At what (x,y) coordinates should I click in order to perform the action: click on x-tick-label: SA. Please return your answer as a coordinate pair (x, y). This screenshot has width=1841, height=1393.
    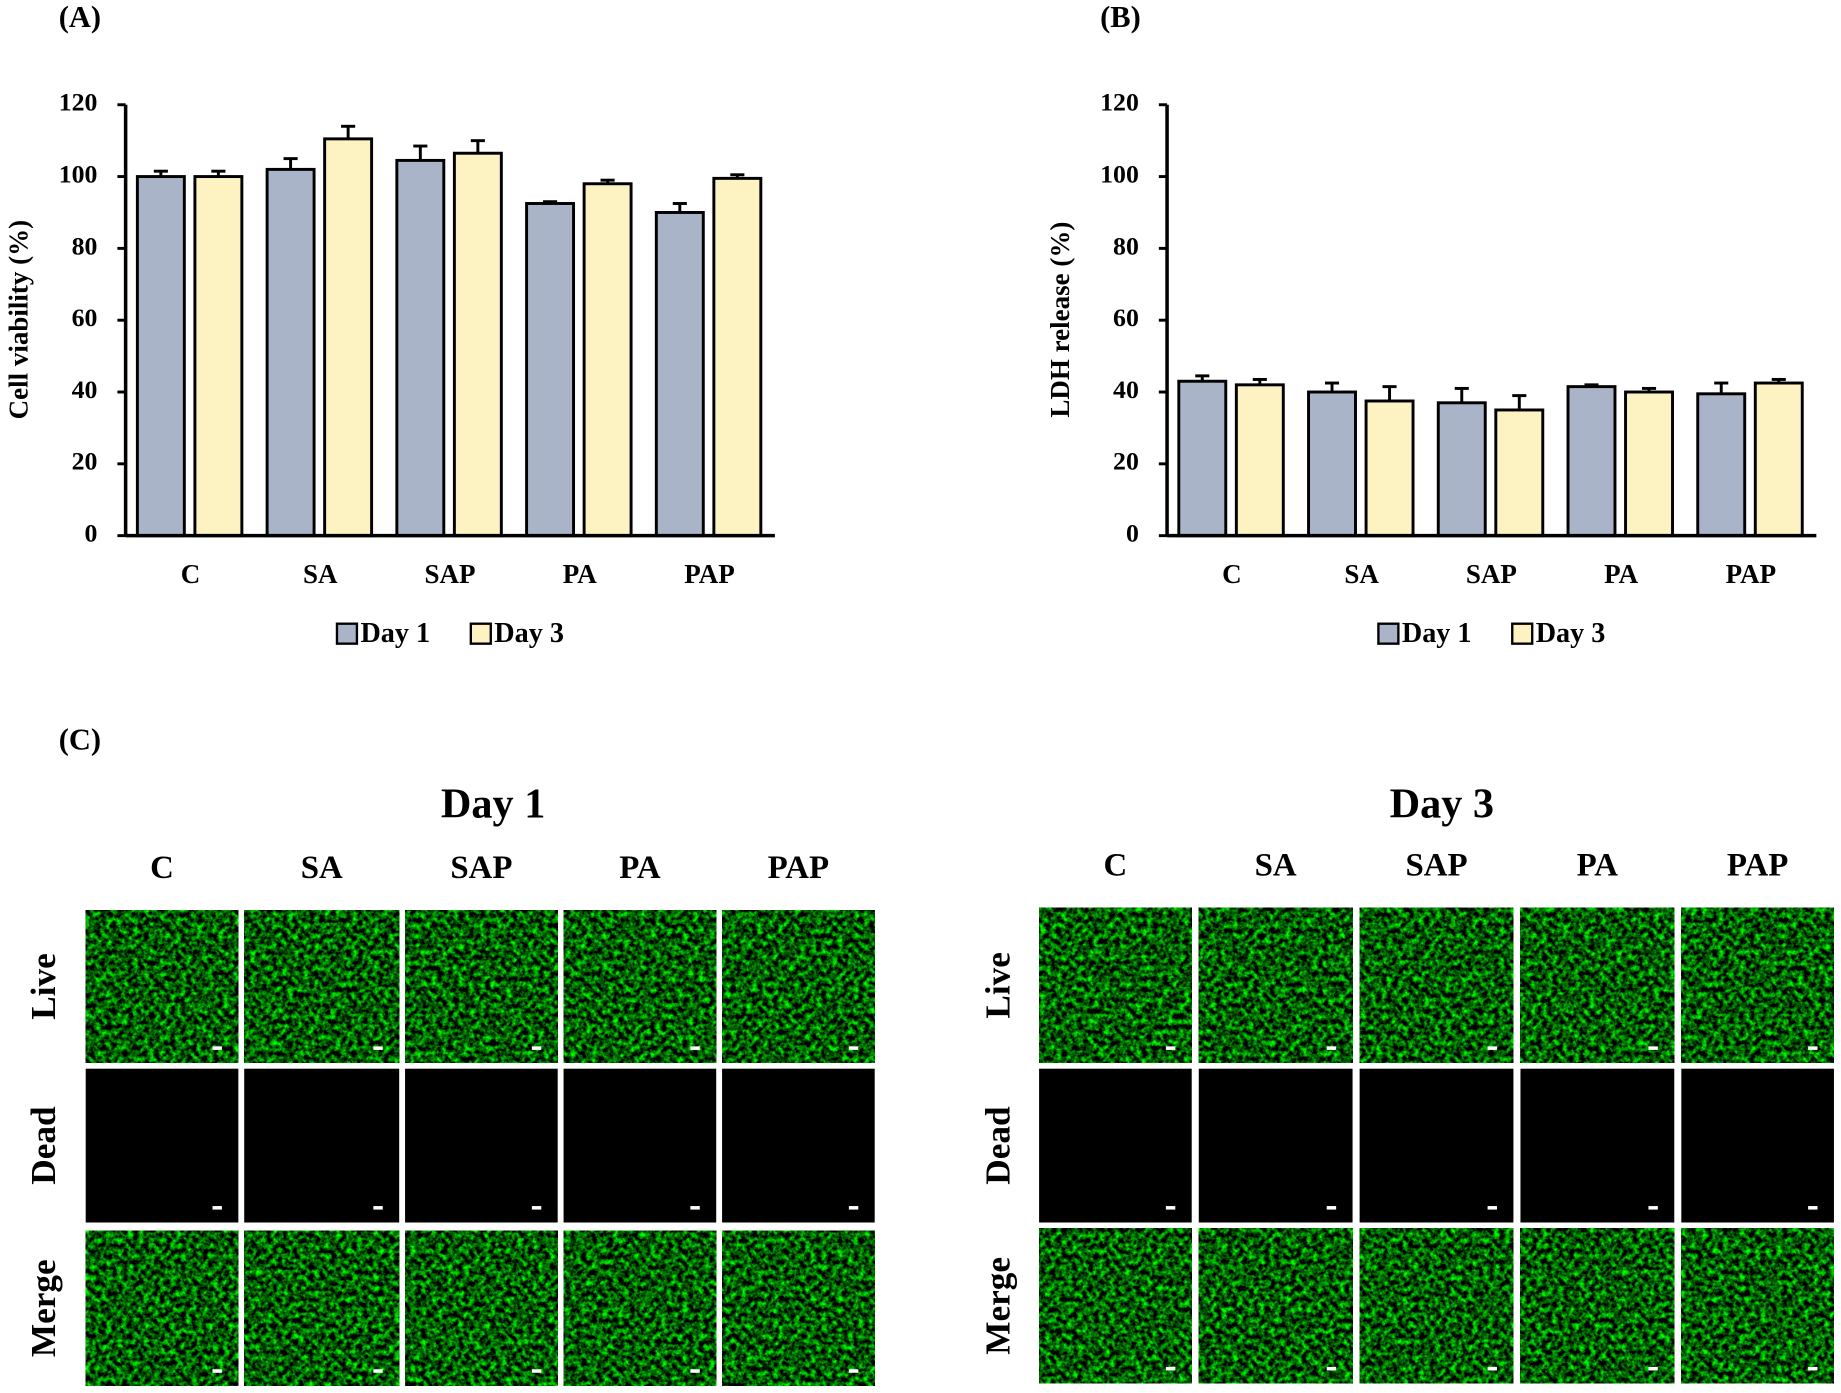
    Looking at the image, I should click on (320, 574).